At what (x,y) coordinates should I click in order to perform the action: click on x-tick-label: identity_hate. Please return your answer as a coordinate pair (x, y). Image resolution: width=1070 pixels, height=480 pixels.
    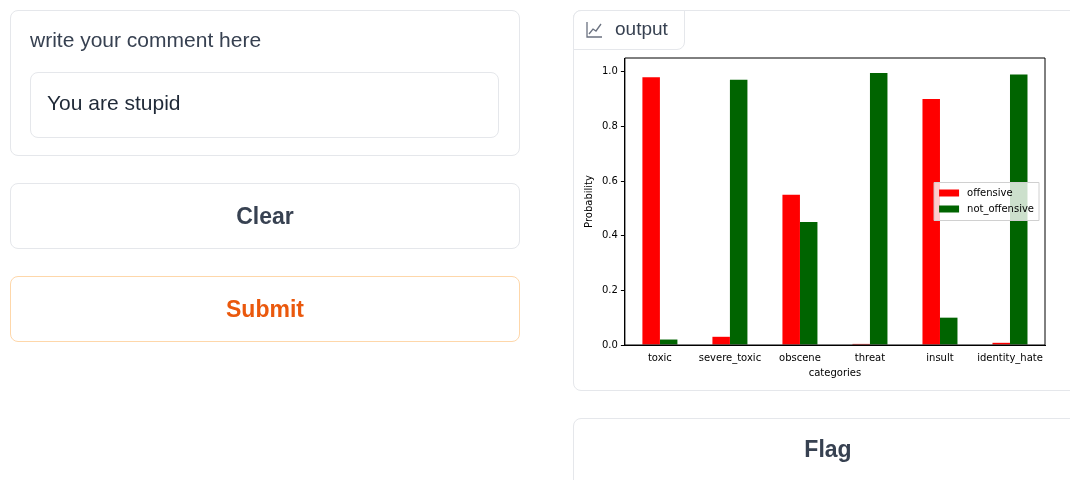
    Looking at the image, I should click on (1010, 357).